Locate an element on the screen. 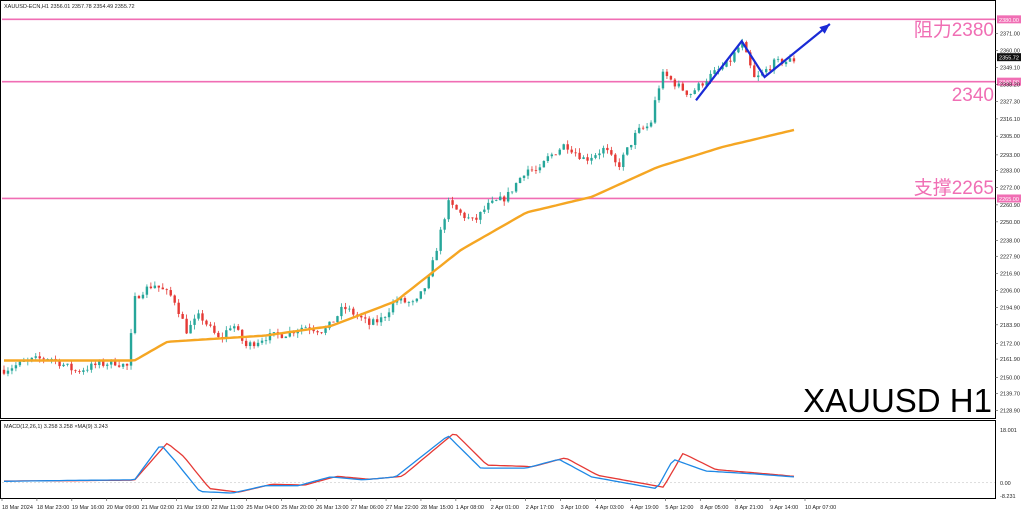 Image resolution: width=1024 pixels, height=520 pixels. y-tick-label: 2349.10 is located at coordinates (1010, 68).